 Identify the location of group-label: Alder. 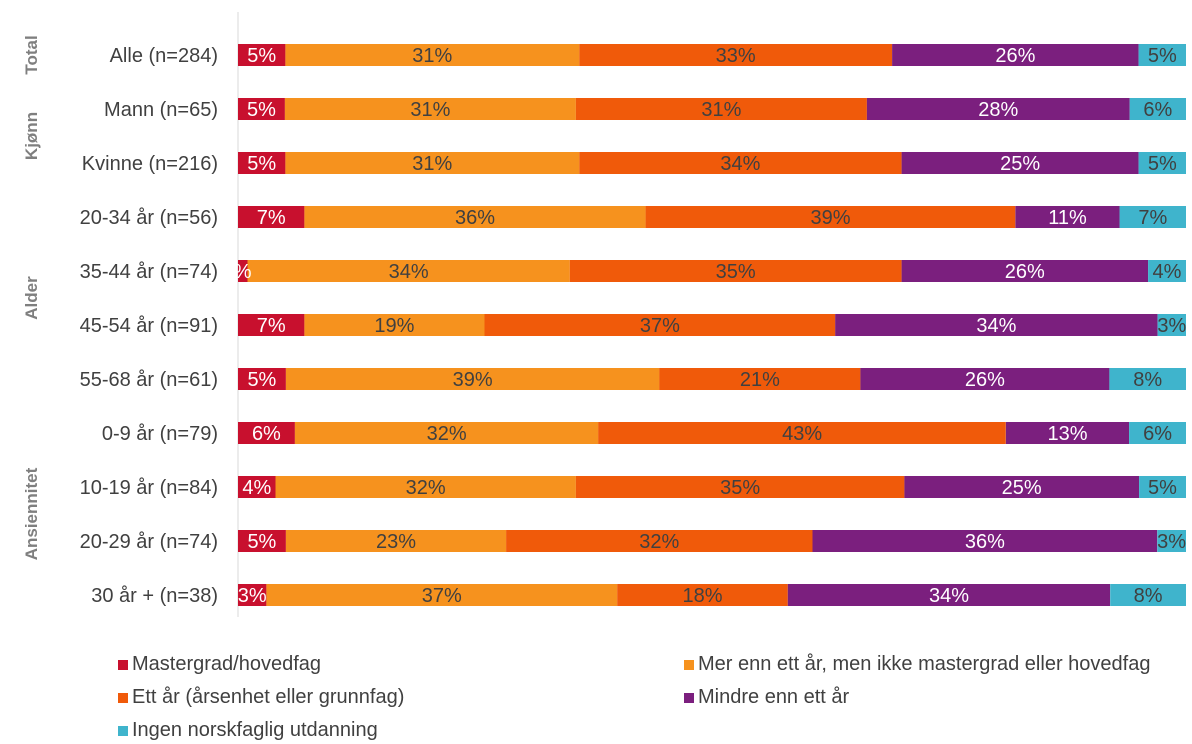
(31, 298).